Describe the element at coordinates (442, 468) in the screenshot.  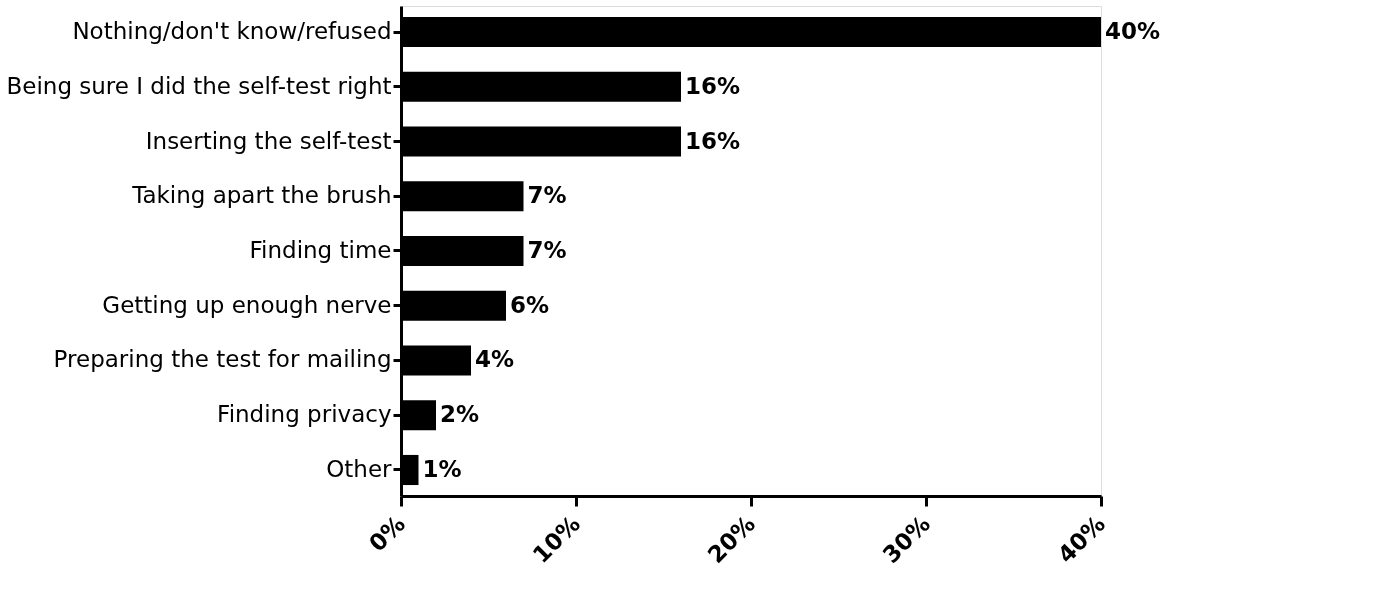
I see `data-label: 1%` at that location.